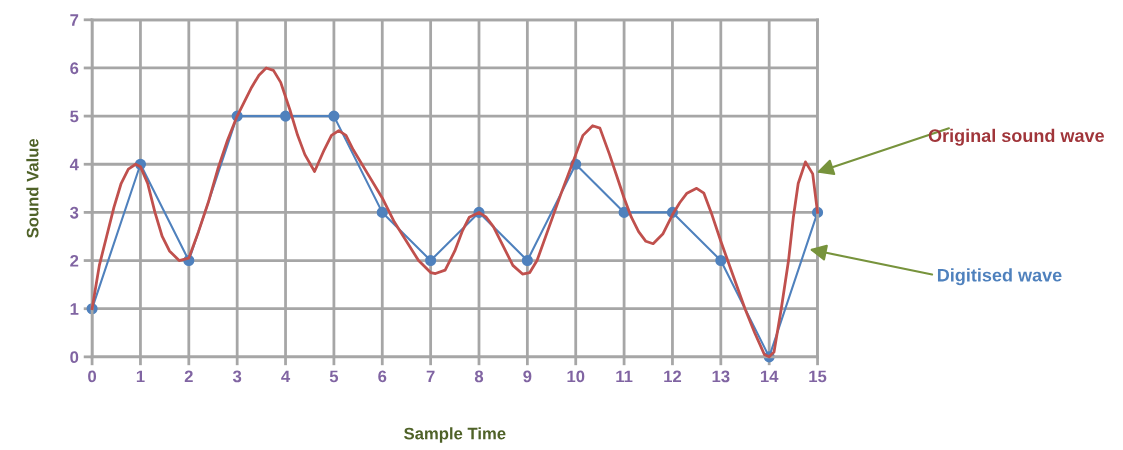  I want to click on x-tick-label: 7, so click(430, 376).